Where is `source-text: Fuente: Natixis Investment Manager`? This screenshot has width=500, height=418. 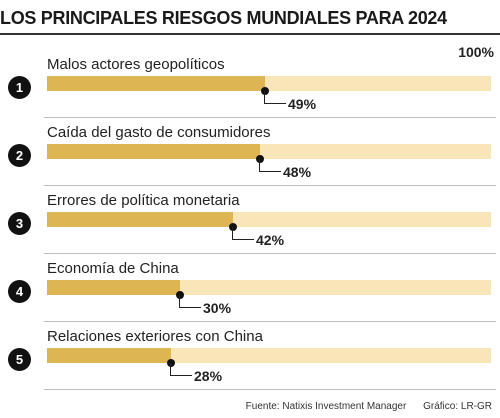
source-text: Fuente: Natixis Investment Manager is located at coordinates (326, 406).